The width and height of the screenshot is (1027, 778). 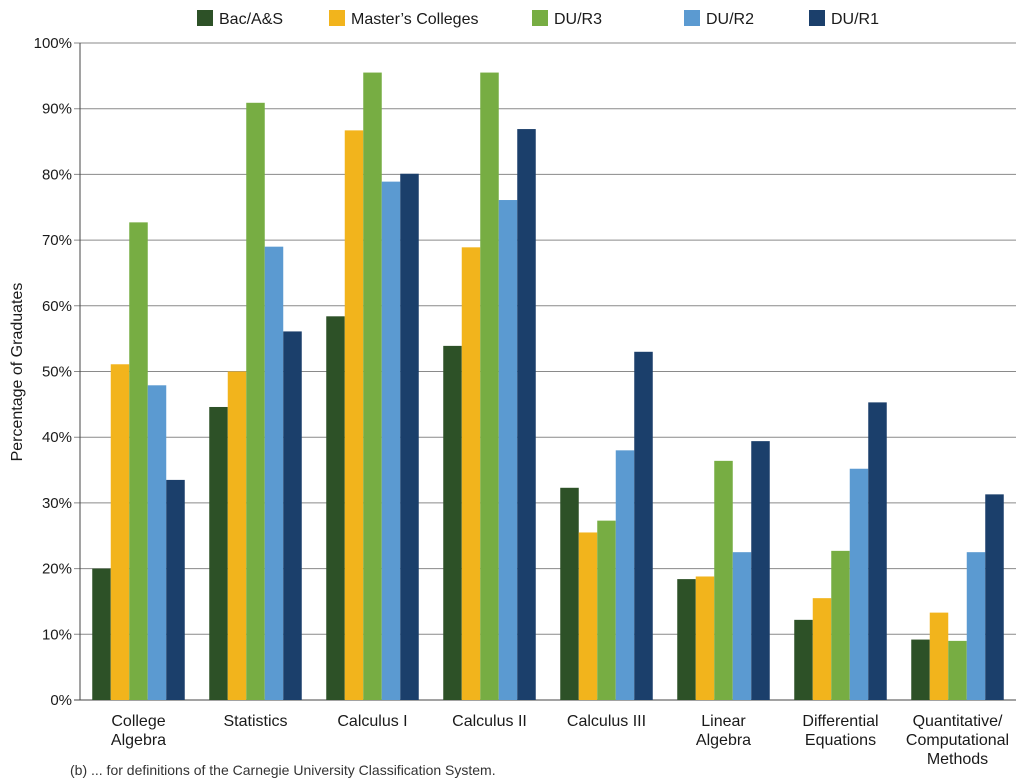 What do you see at coordinates (61, 700) in the screenshot?
I see `y-tick-label: 0%` at bounding box center [61, 700].